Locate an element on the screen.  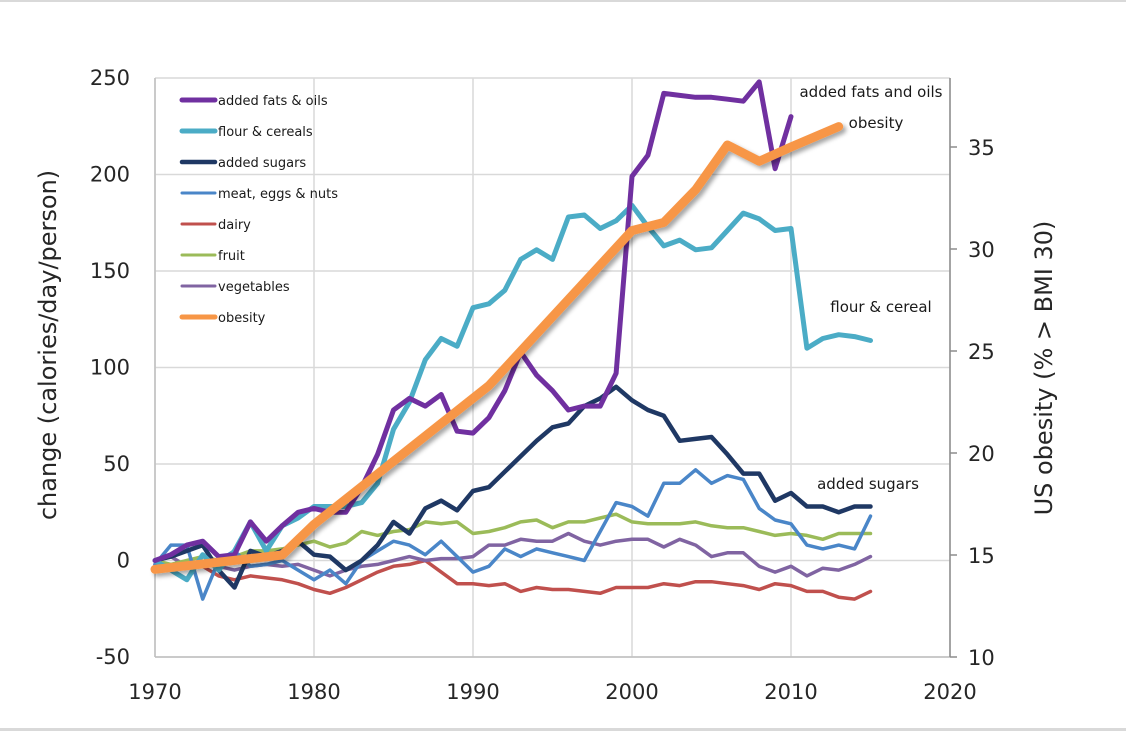
series-line-meat-eggs-nuts is located at coordinates (513, 534).